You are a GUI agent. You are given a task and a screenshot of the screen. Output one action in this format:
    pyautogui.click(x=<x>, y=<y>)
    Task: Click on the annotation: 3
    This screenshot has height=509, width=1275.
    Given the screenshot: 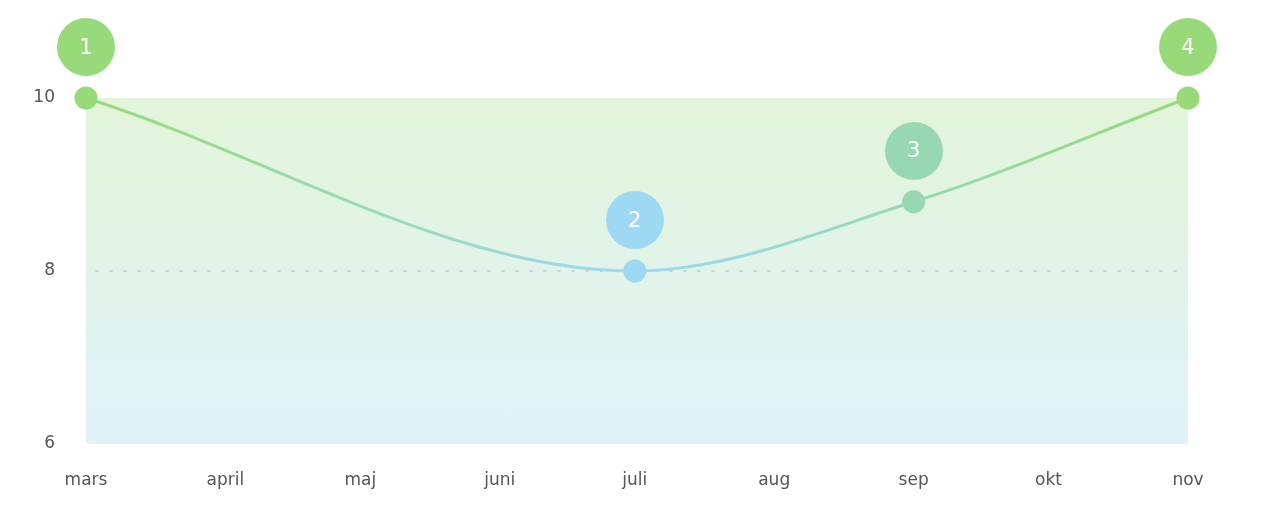 What is the action you would take?
    pyautogui.click(x=913, y=150)
    